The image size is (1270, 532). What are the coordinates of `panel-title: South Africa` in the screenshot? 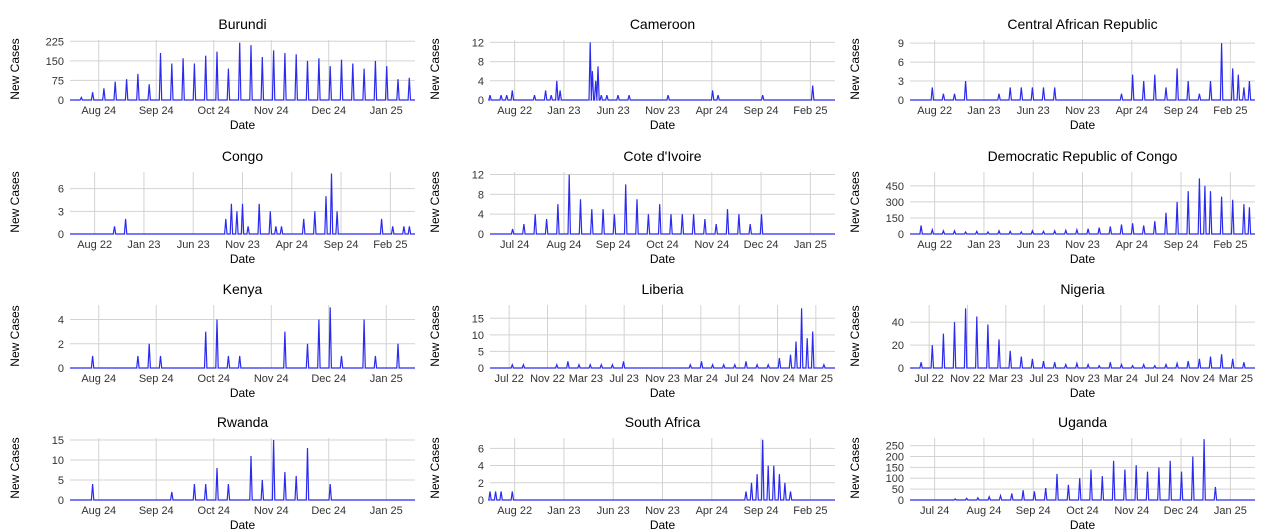 It's located at (662, 422).